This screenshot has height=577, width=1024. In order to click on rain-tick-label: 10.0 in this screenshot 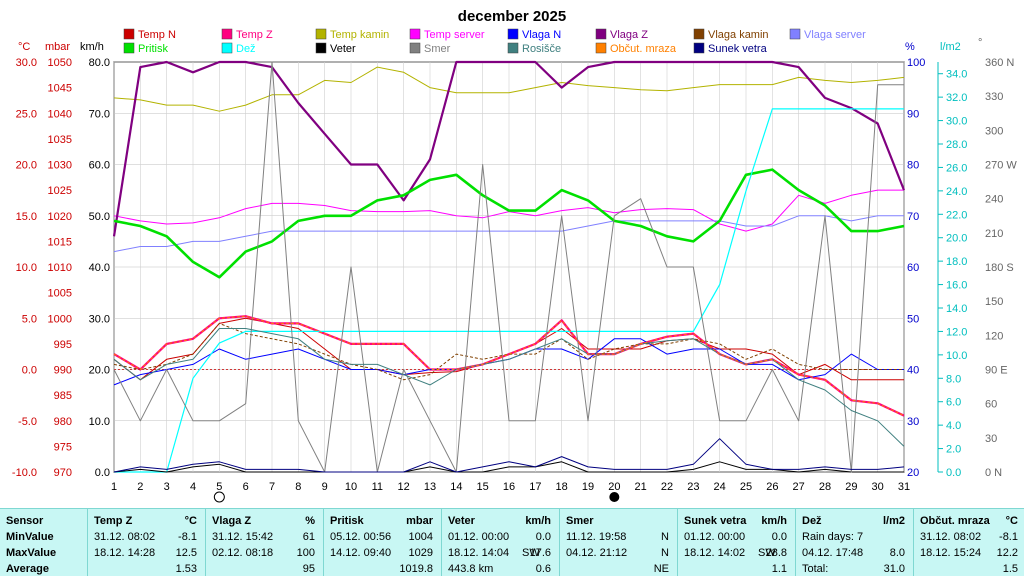, I will do `click(956, 356)`.